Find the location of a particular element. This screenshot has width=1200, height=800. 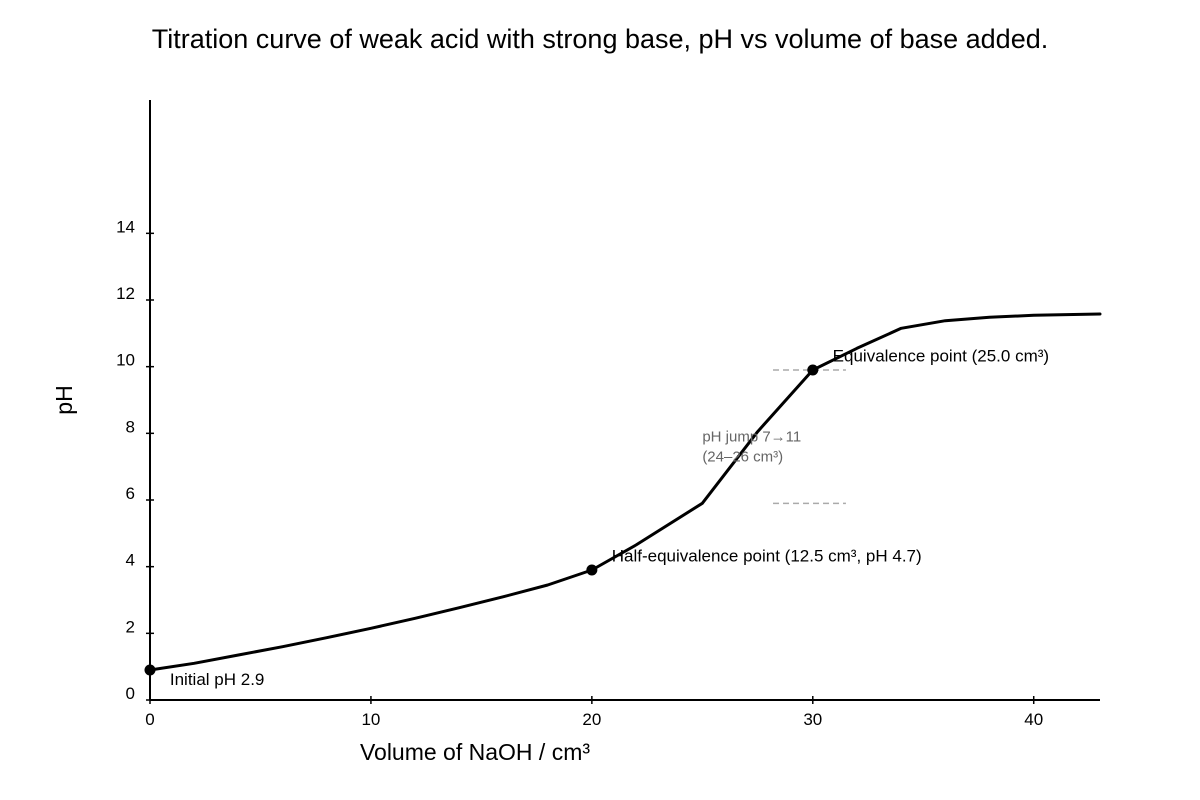

x-tick-label: 20 is located at coordinates (591, 719).